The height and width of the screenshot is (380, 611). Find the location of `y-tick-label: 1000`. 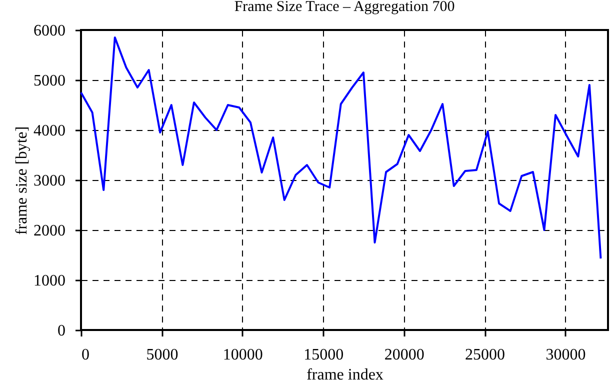

y-tick-label: 1000 is located at coordinates (50, 281).